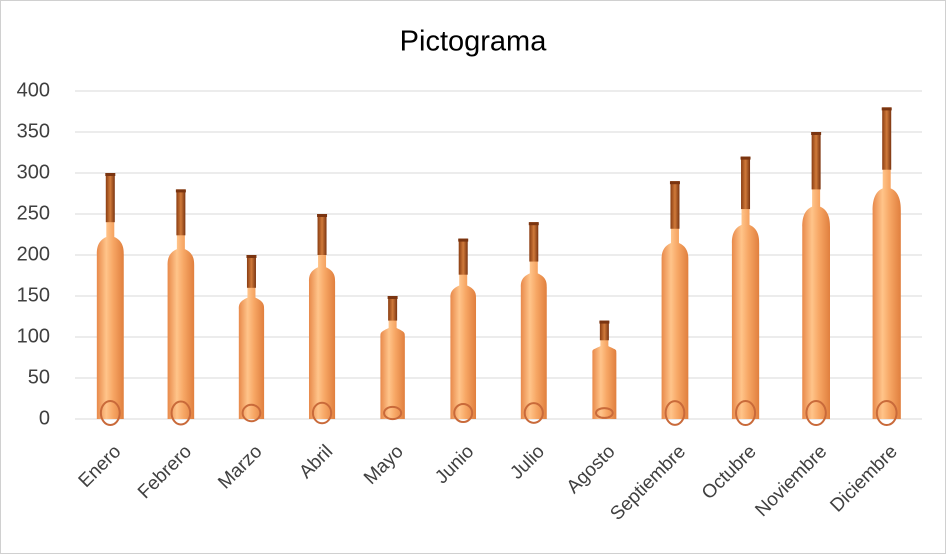 The image size is (946, 554). Describe the element at coordinates (474, 42) in the screenshot. I see `chart-title: Pictograma` at that location.